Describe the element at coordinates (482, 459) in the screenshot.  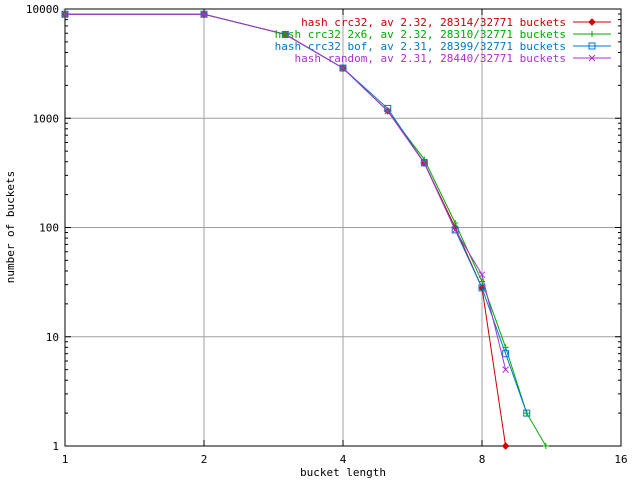
I see `x-tick-label: 8` at that location.